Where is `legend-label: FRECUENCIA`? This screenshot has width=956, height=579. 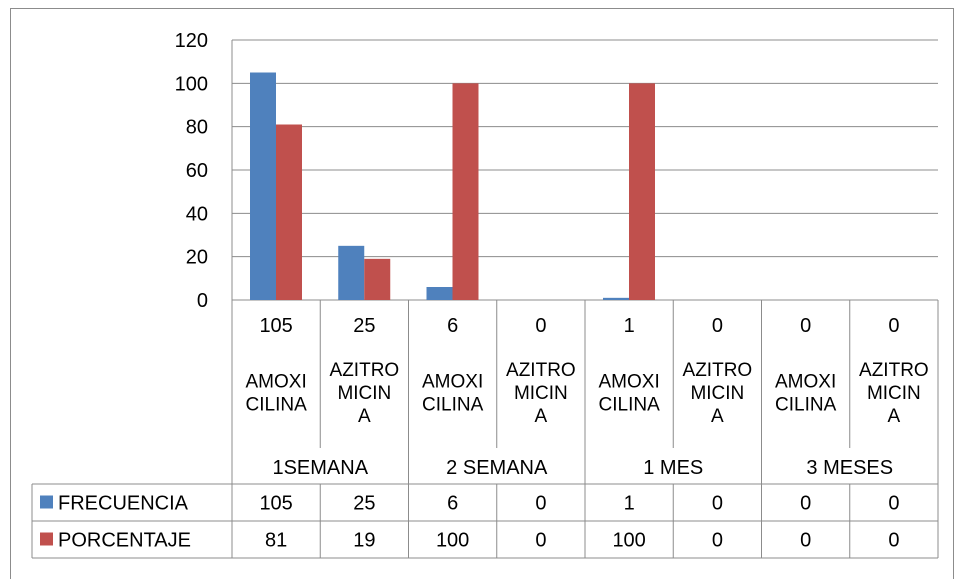 legend-label: FRECUENCIA is located at coordinates (123, 504).